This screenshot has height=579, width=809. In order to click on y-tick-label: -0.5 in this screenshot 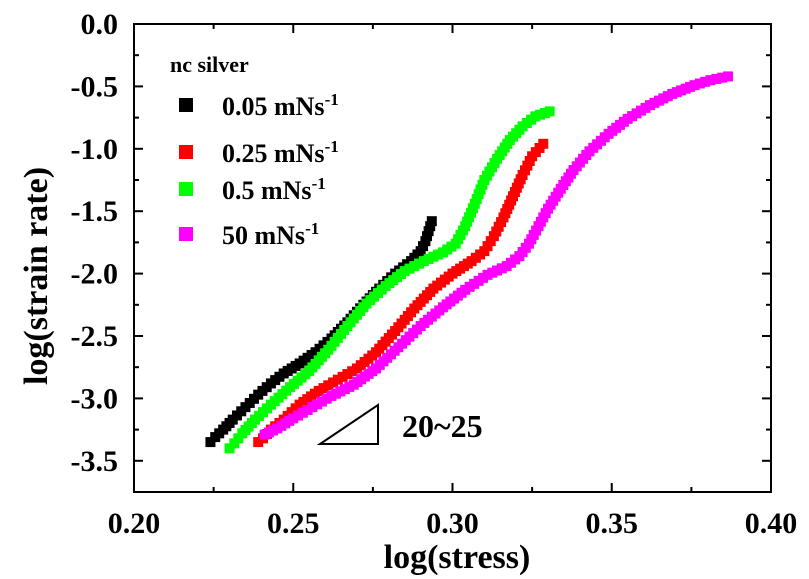, I will do `click(95, 86)`.